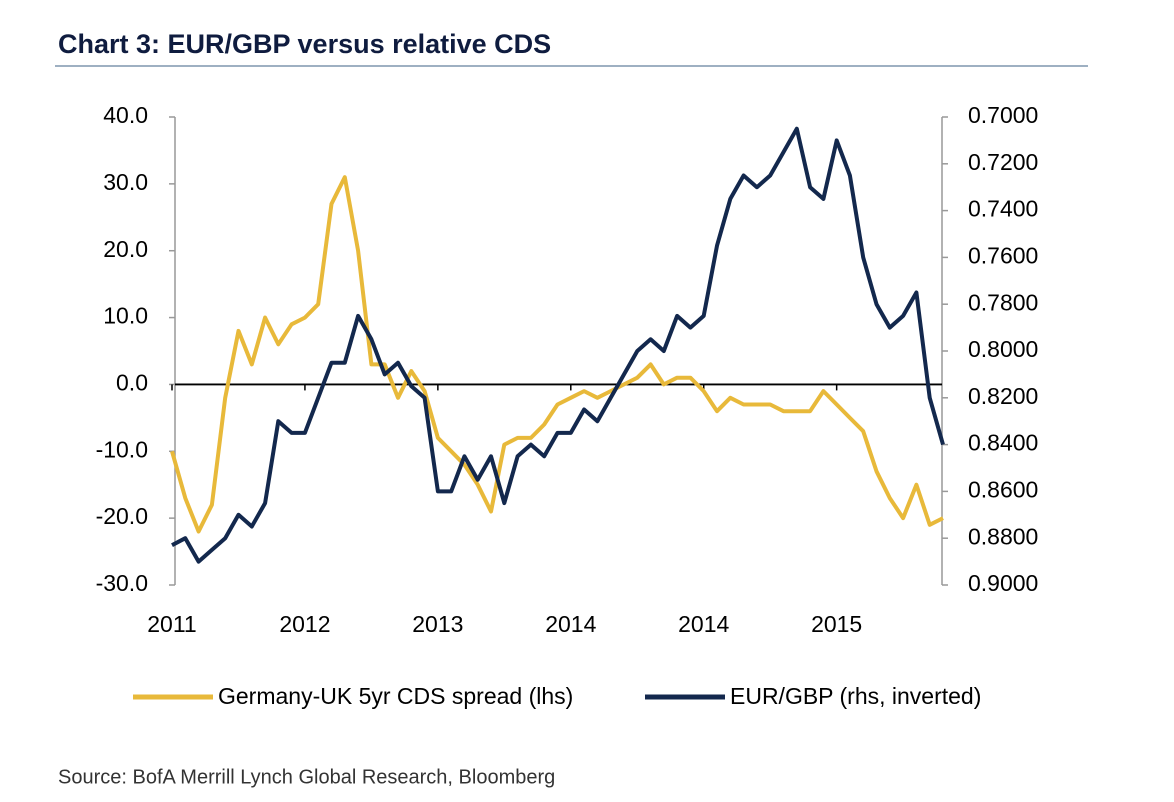 The width and height of the screenshot is (1174, 802). What do you see at coordinates (1003, 302) in the screenshot?
I see `y2-tick-label: 0.7800` at bounding box center [1003, 302].